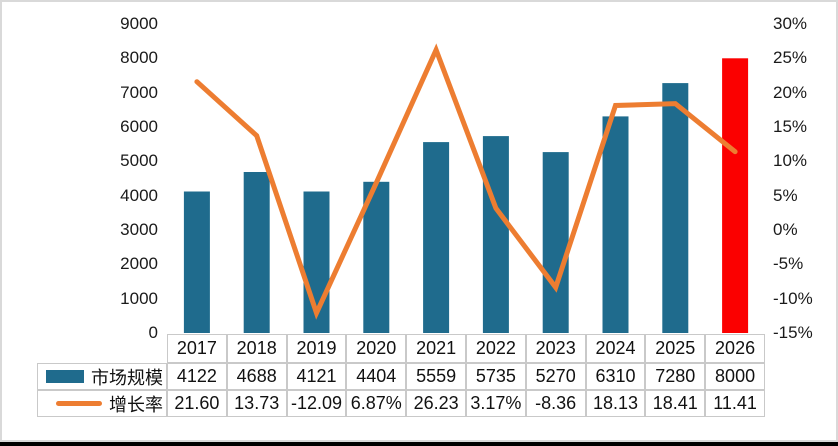 The height and width of the screenshot is (446, 838). What do you see at coordinates (436, 403) in the screenshot?
I see `table-growth-rate-cell: 26.23` at bounding box center [436, 403].